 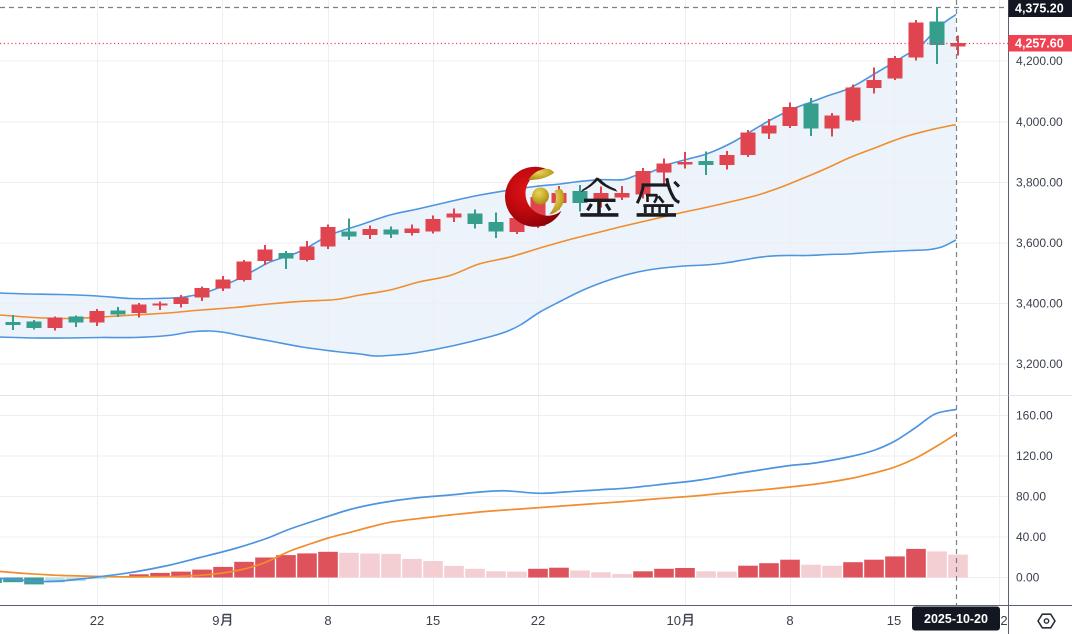 I want to click on svg-text: 120.00, so click(x=1034, y=456).